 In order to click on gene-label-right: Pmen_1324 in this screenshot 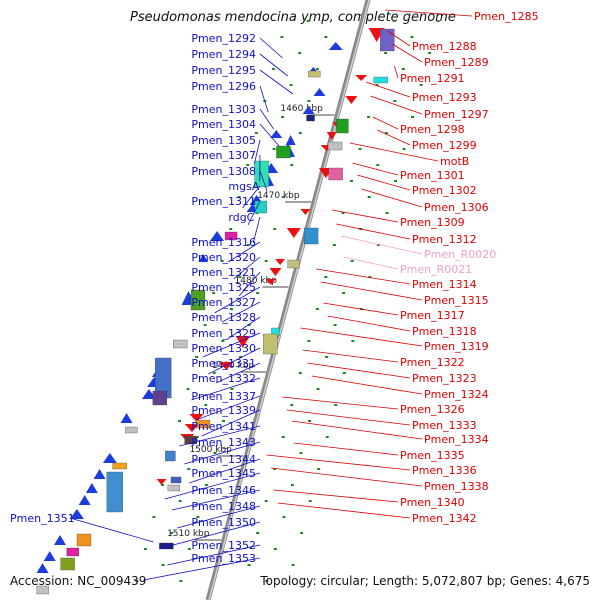, I will do `click(400, 388)`.